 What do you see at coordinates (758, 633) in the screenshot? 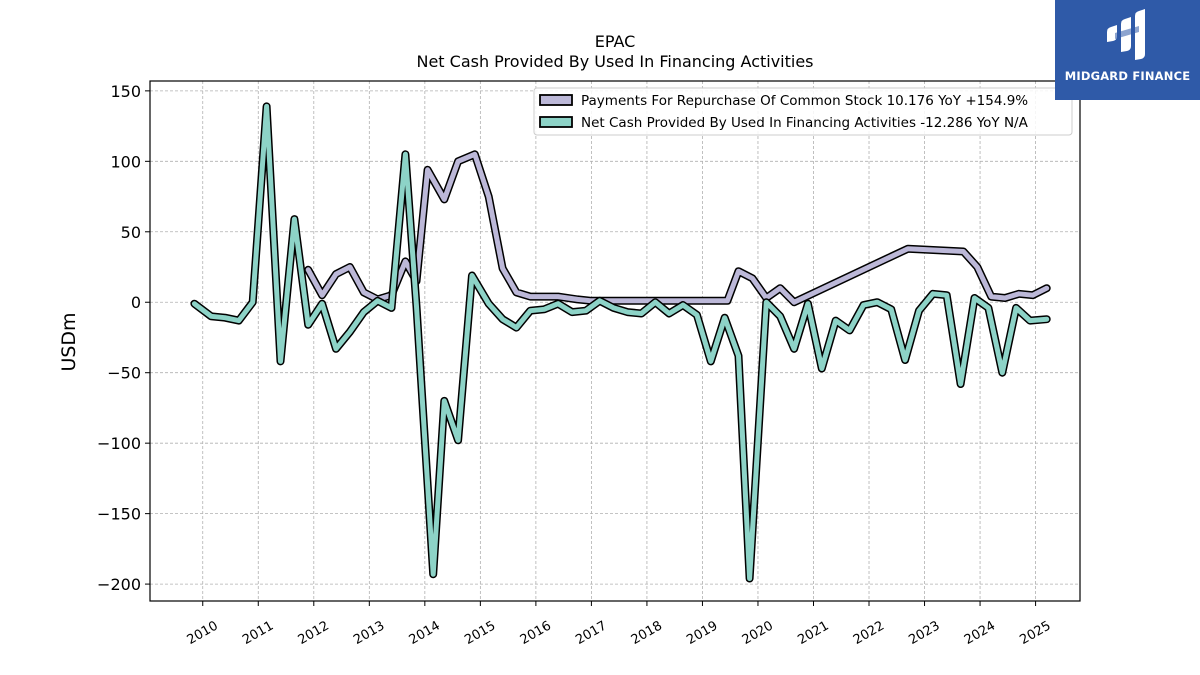
I see `x-tick-label: 2020` at bounding box center [758, 633].